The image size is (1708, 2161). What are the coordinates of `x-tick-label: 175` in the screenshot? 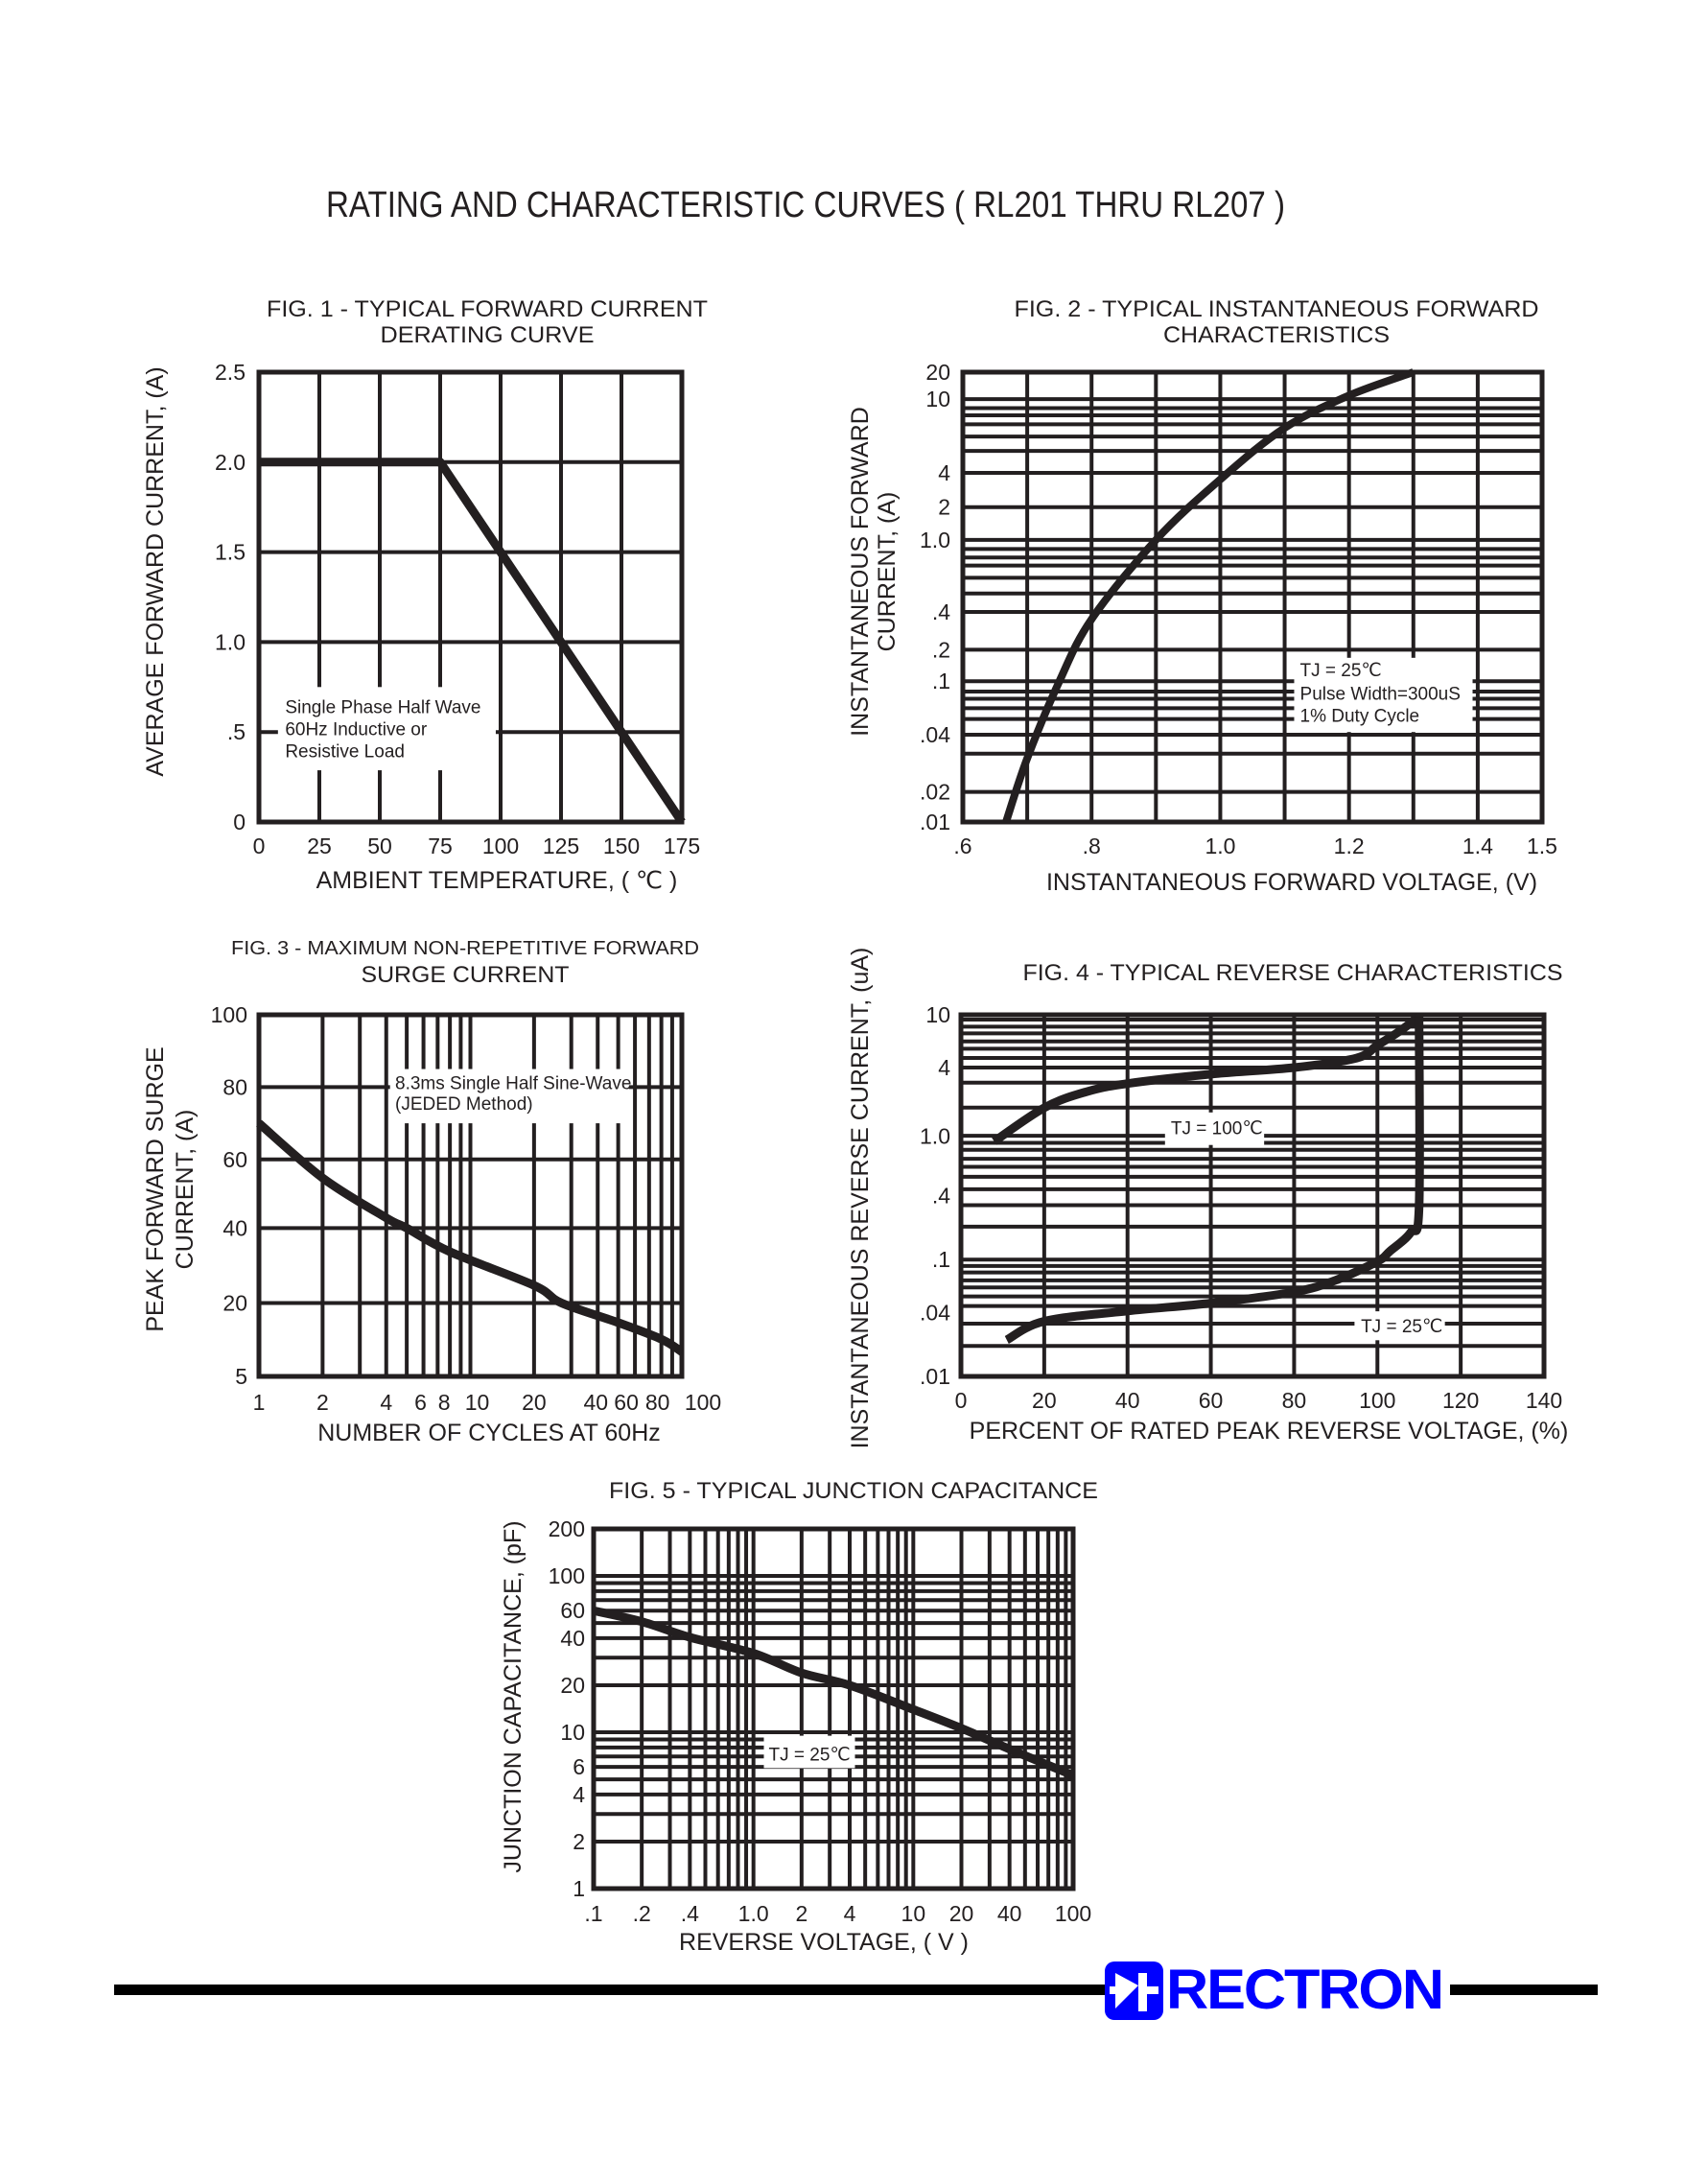 It's located at (682, 846).